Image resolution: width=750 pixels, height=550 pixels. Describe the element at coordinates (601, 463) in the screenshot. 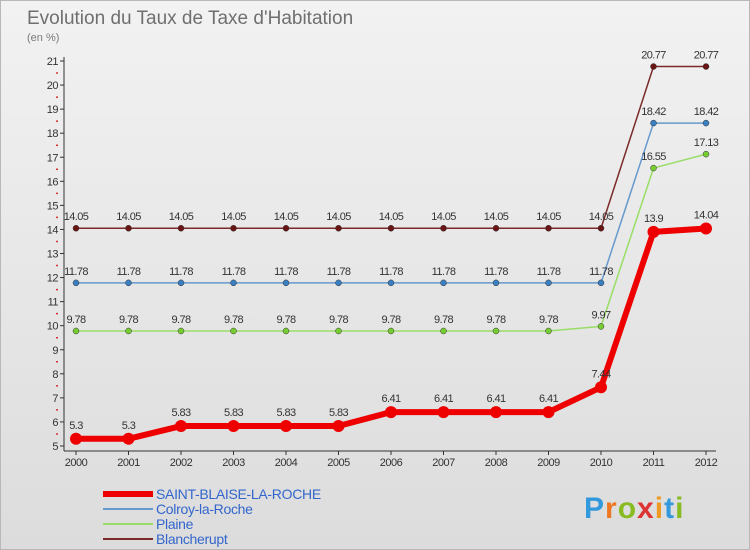

I see `x-tick-label: 2010` at that location.